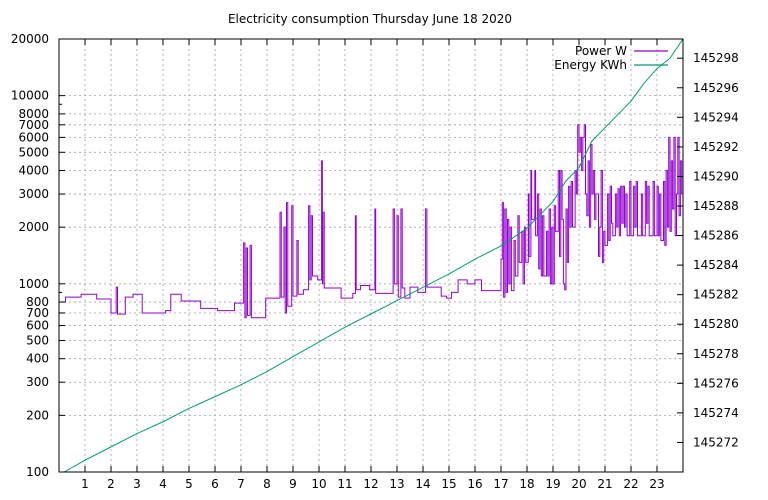 The width and height of the screenshot is (768, 500). I want to click on y-tick-label-10000: 10000, so click(30, 96).